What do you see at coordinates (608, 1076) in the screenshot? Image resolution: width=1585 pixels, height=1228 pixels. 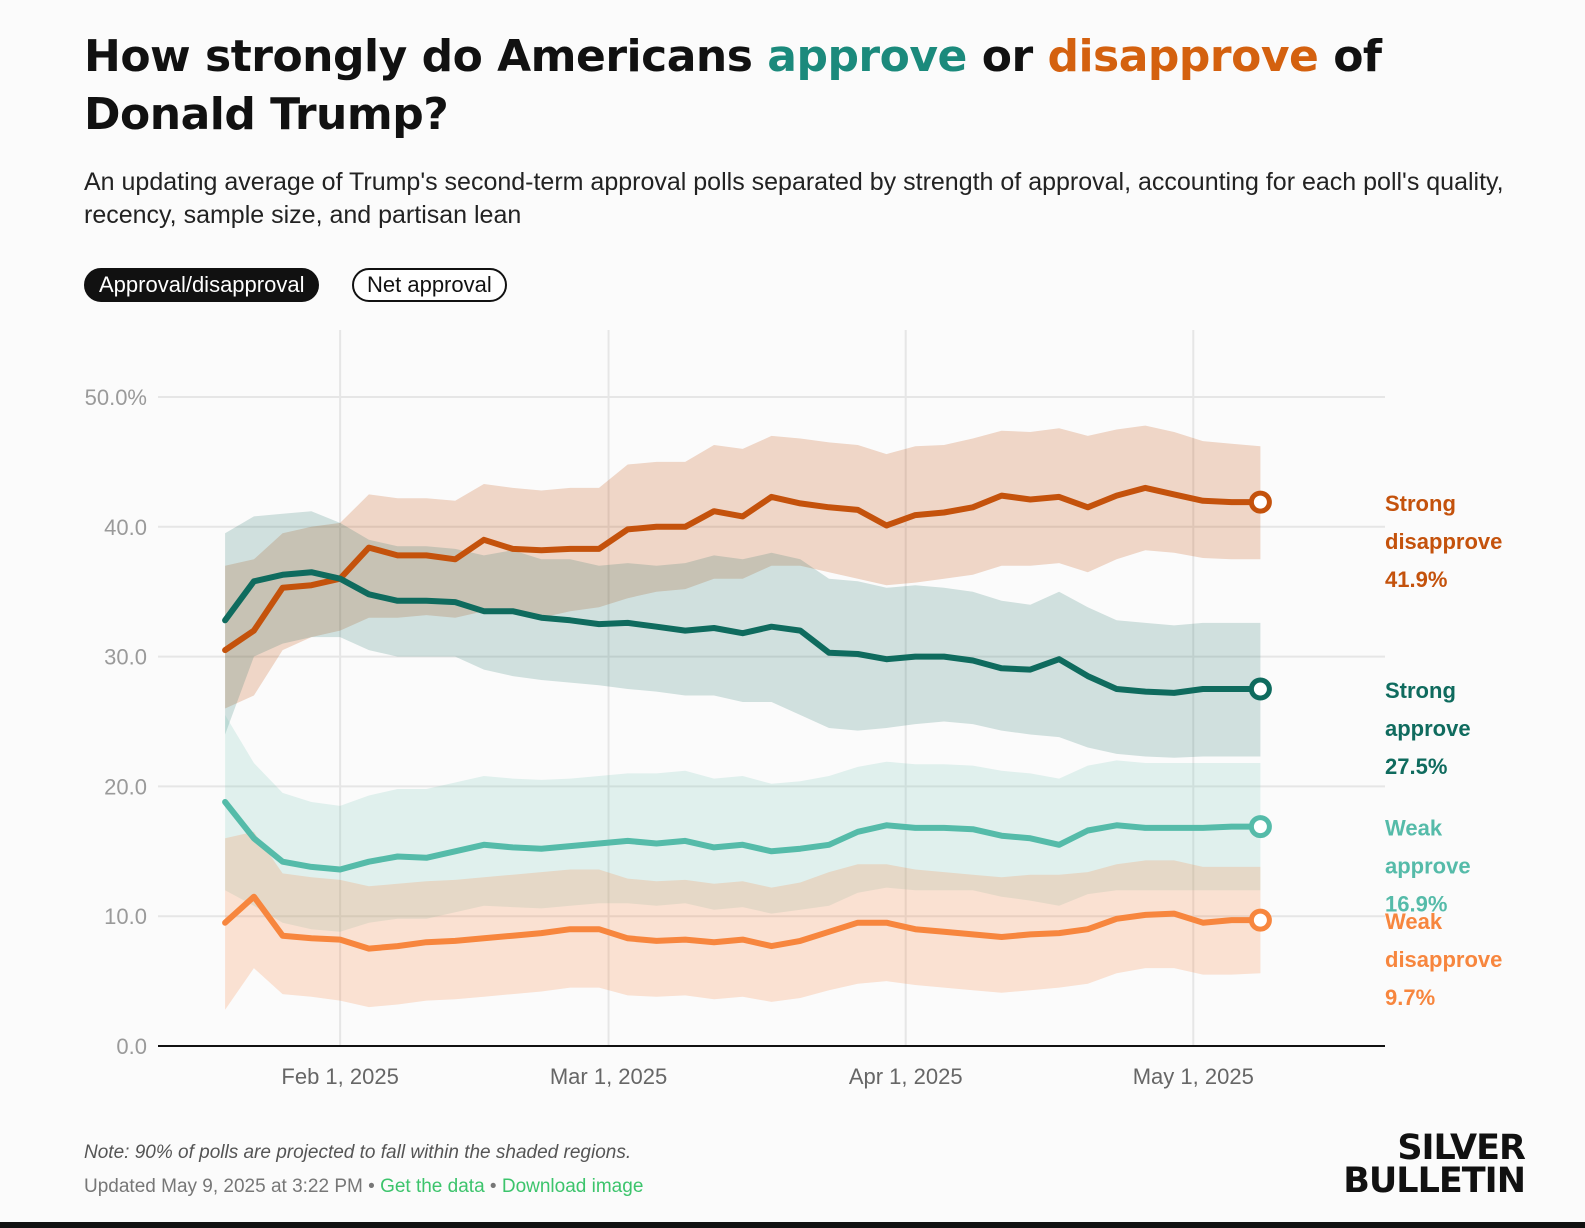 I see `x-tick-label: Mar 1, 2025` at bounding box center [608, 1076].